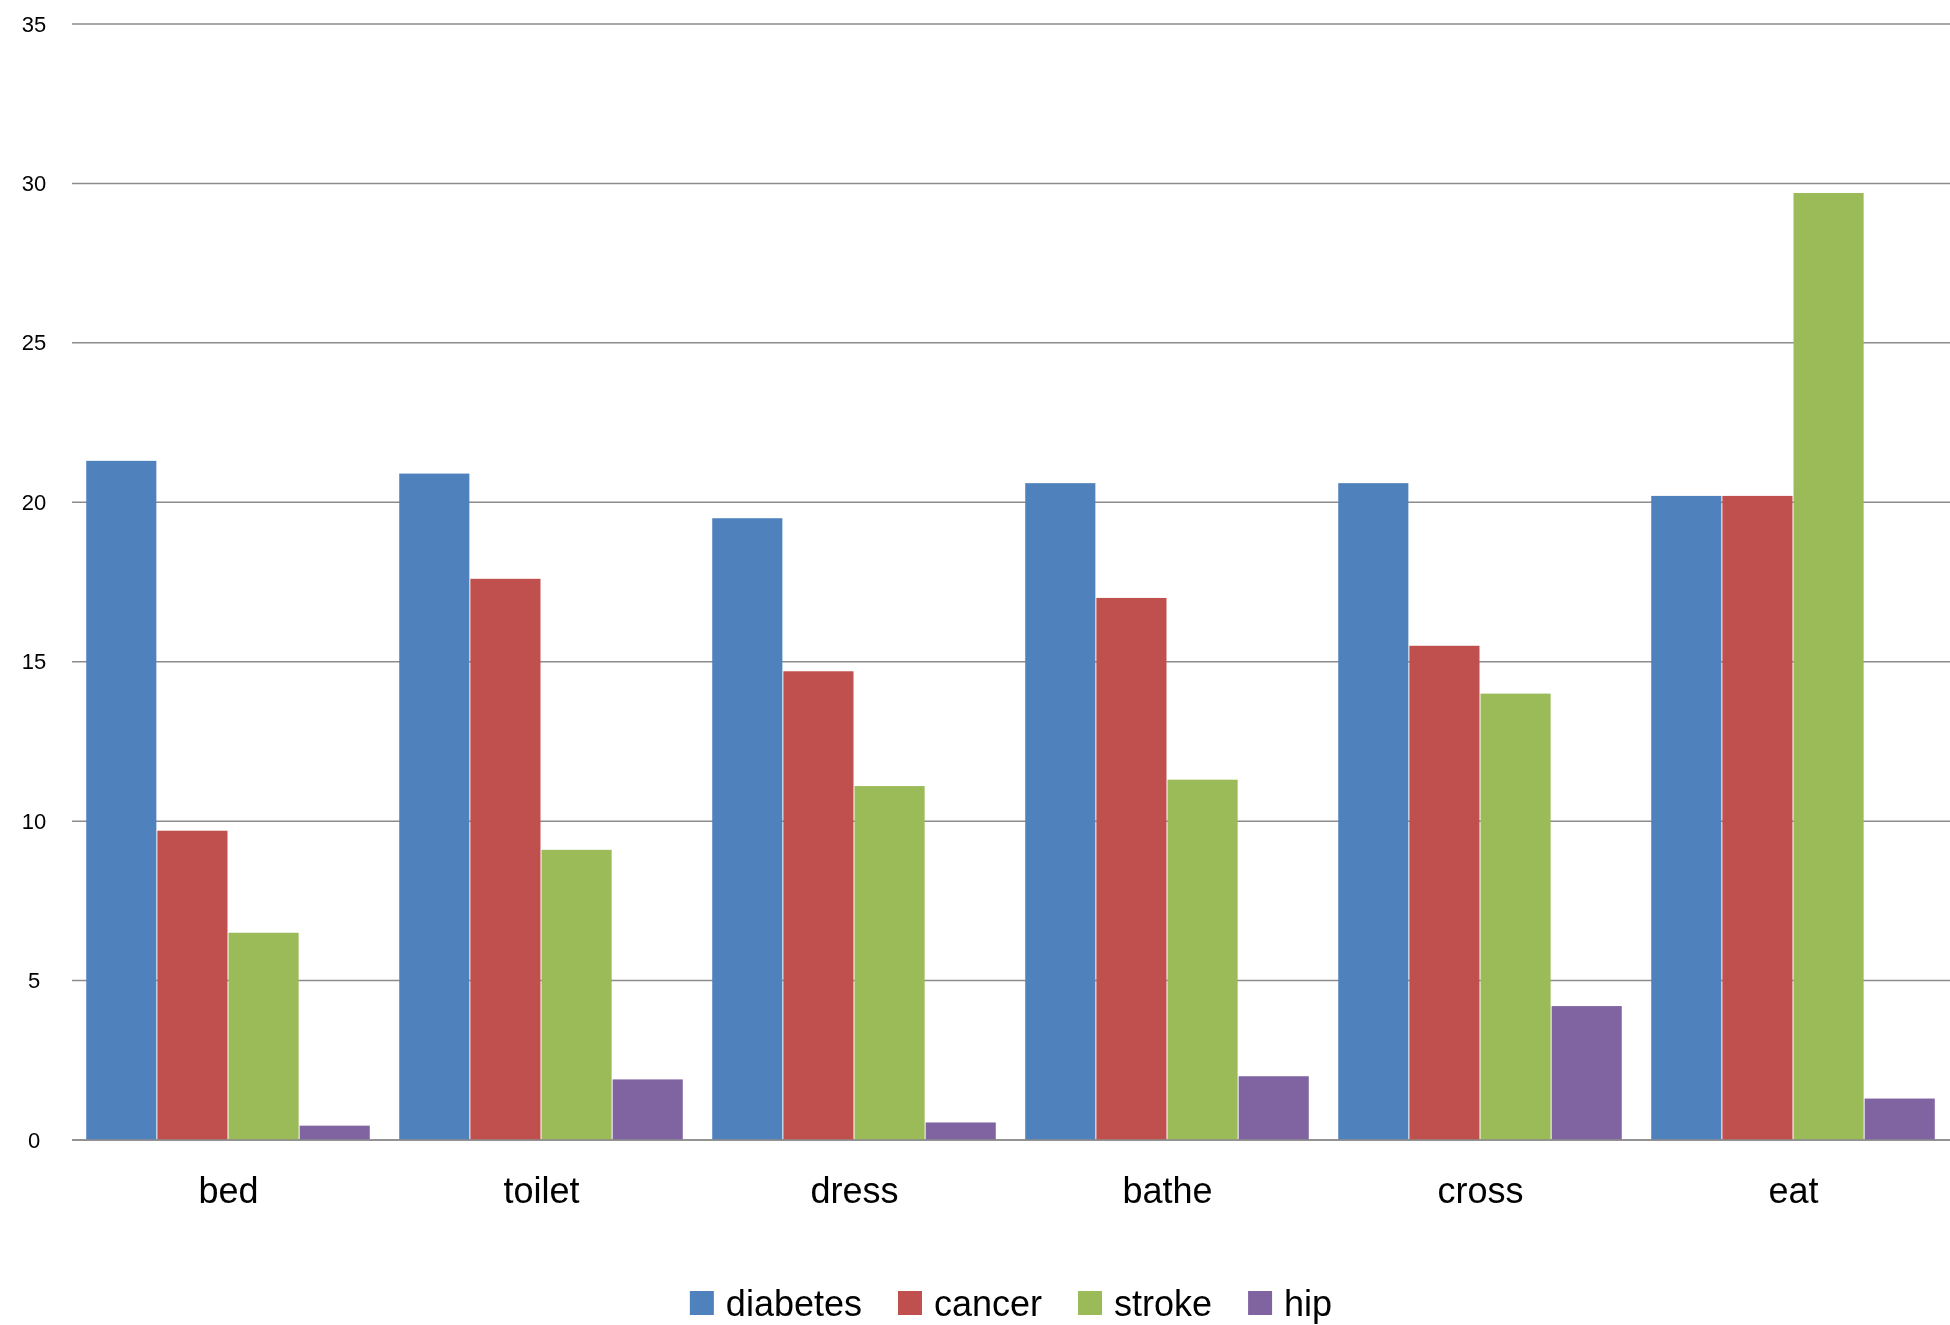 The image size is (1950, 1325). I want to click on x-tick-label: dress, so click(854, 1190).